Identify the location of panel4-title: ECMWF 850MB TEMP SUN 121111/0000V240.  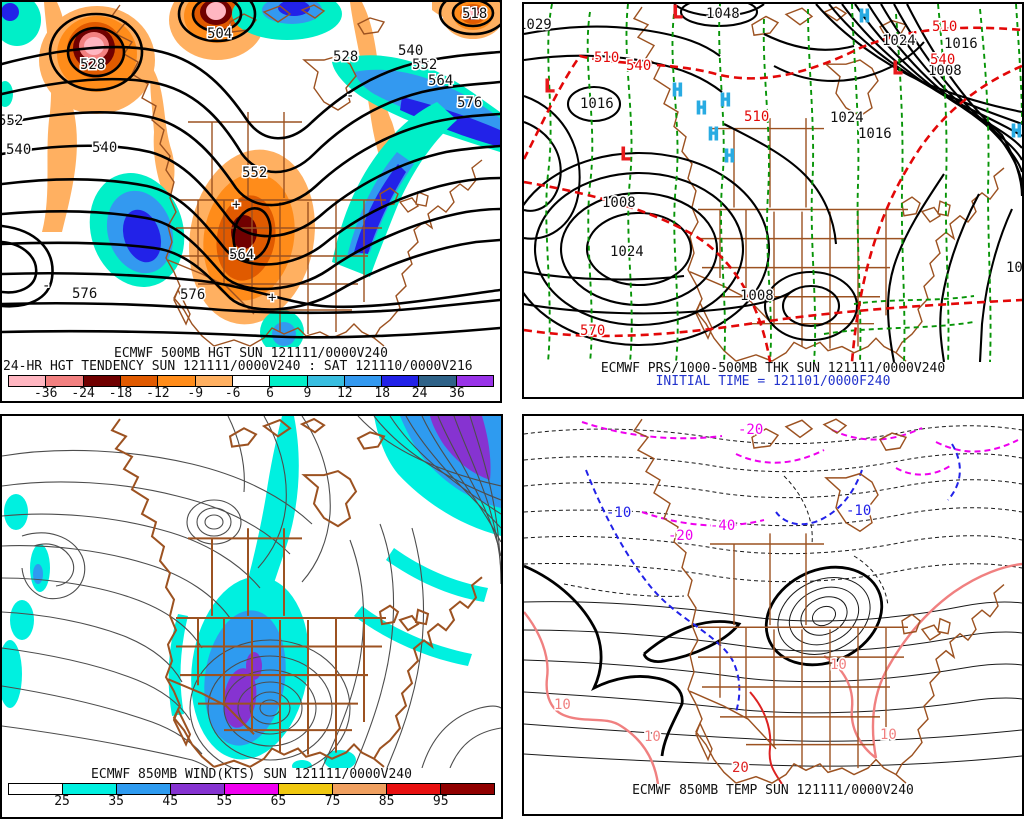
(773, 790).